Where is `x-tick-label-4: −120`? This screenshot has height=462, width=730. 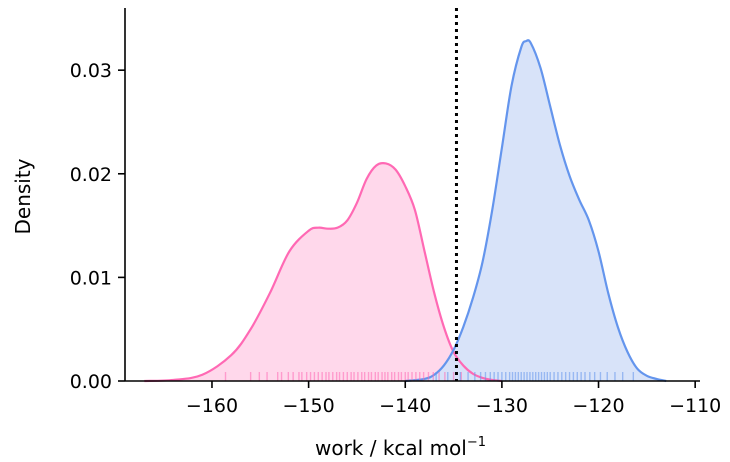 x-tick-label-4: −120 is located at coordinates (598, 406).